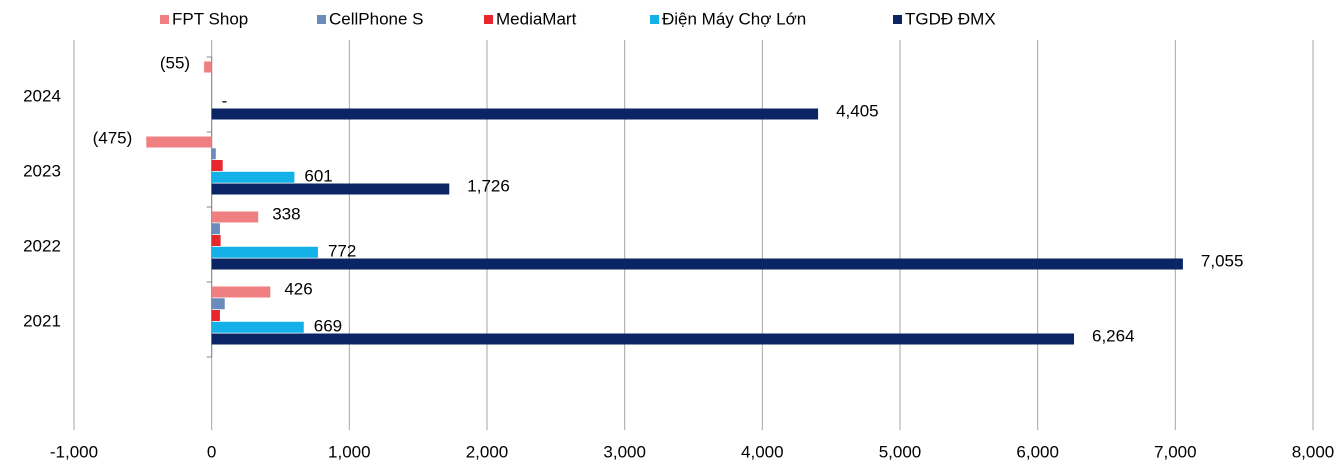 The image size is (1337, 464). What do you see at coordinates (1175, 451) in the screenshot?
I see `x-tick-label: 7,000` at bounding box center [1175, 451].